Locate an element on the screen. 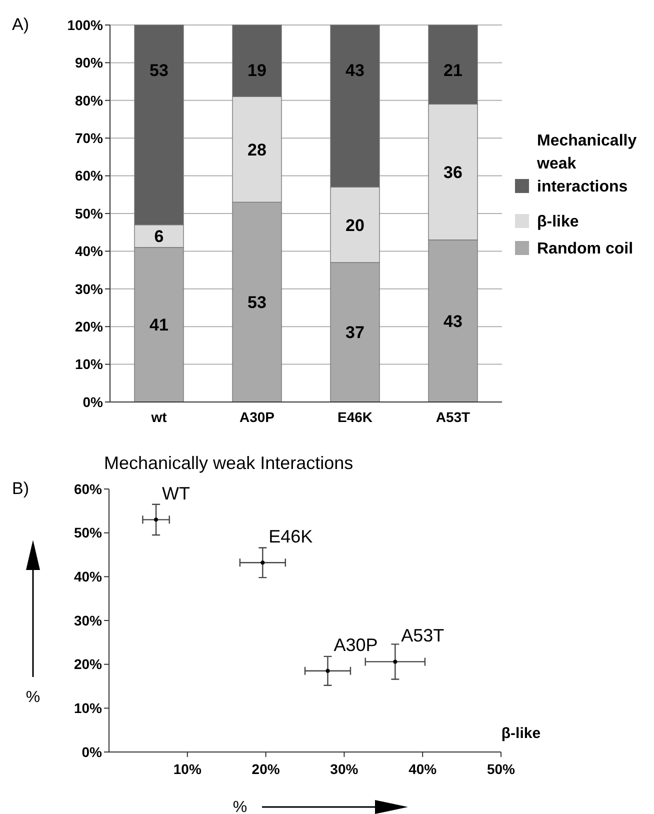 The height and width of the screenshot is (814, 654). x-tick-label: 40% is located at coordinates (423, 769).